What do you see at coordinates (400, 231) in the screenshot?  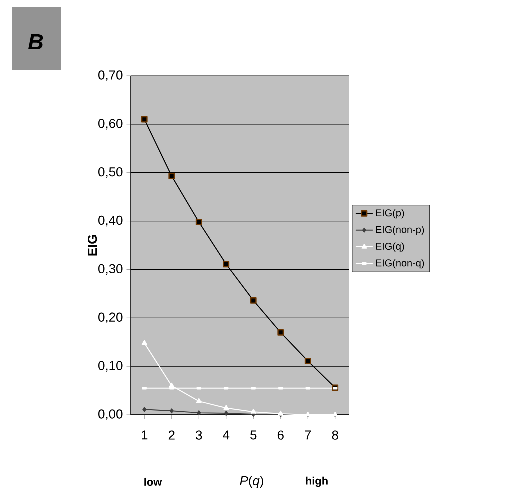 I see `legend-label: EIG(non-p)` at bounding box center [400, 231].